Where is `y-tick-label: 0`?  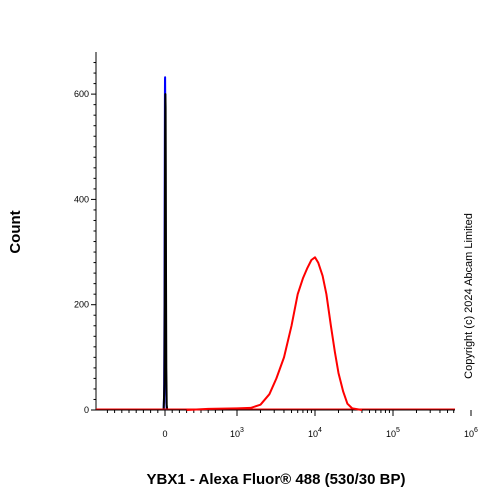
y-tick-label: 0 is located at coordinates (86, 410).